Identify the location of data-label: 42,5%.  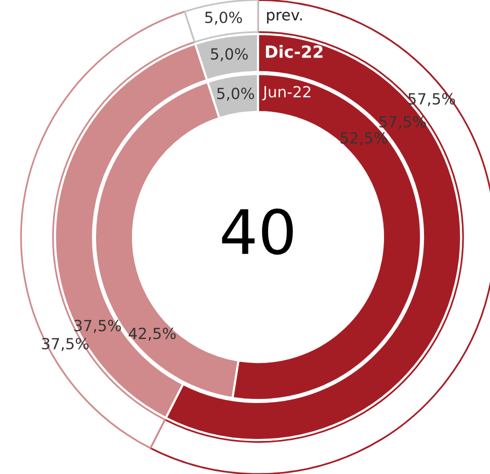
(152, 334).